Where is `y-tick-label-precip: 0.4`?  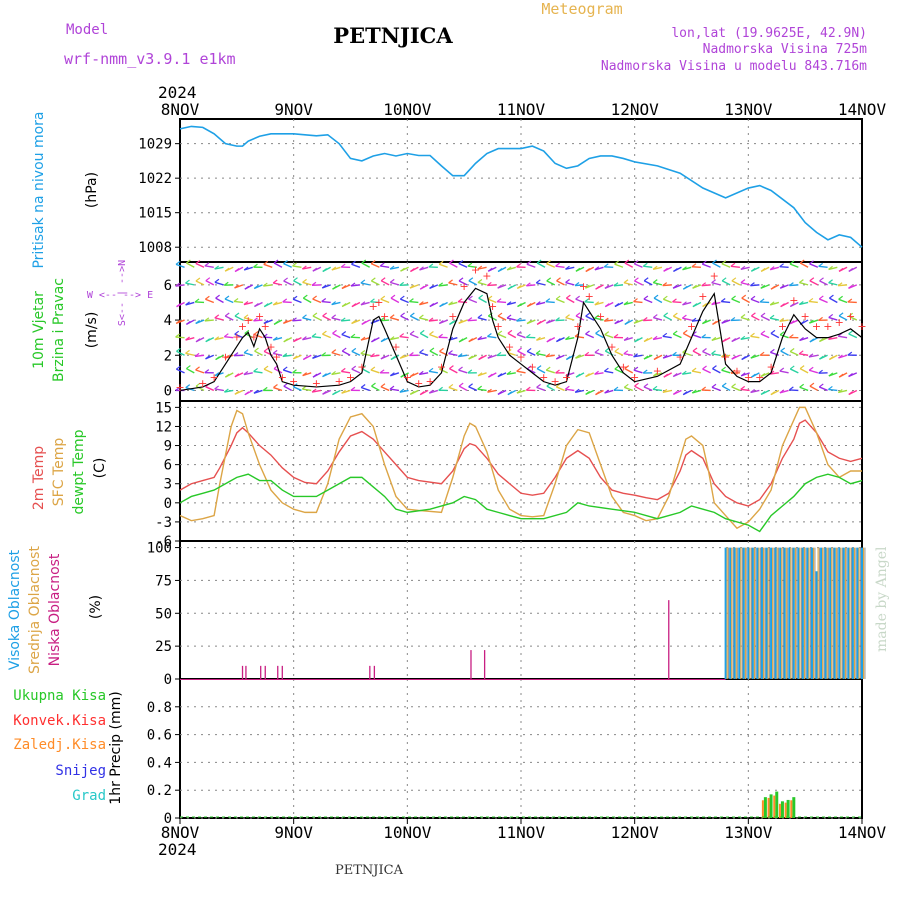
y-tick-label-precip: 0.4 is located at coordinates (159, 763).